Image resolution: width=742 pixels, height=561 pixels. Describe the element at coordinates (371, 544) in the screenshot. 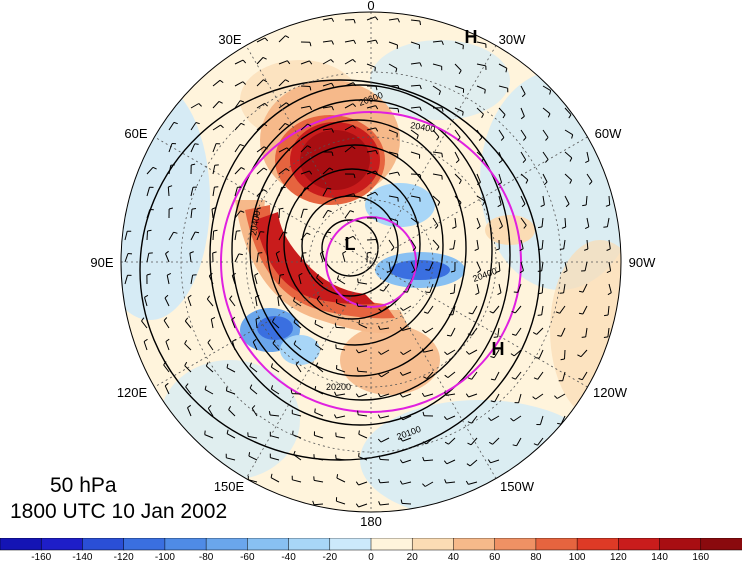

I see `colorbar-boxes` at that location.